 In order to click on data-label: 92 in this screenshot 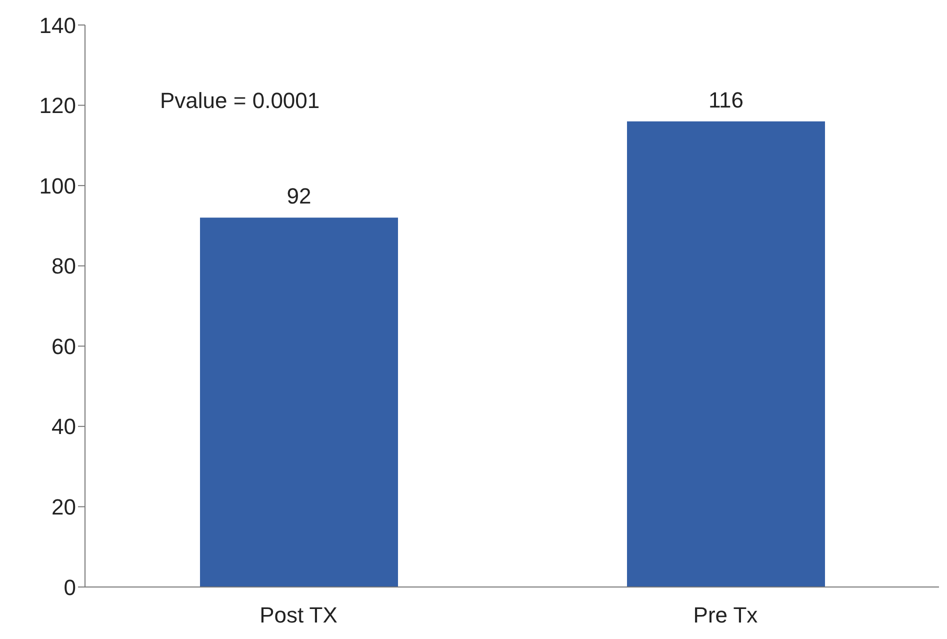, I will do `click(299, 196)`.